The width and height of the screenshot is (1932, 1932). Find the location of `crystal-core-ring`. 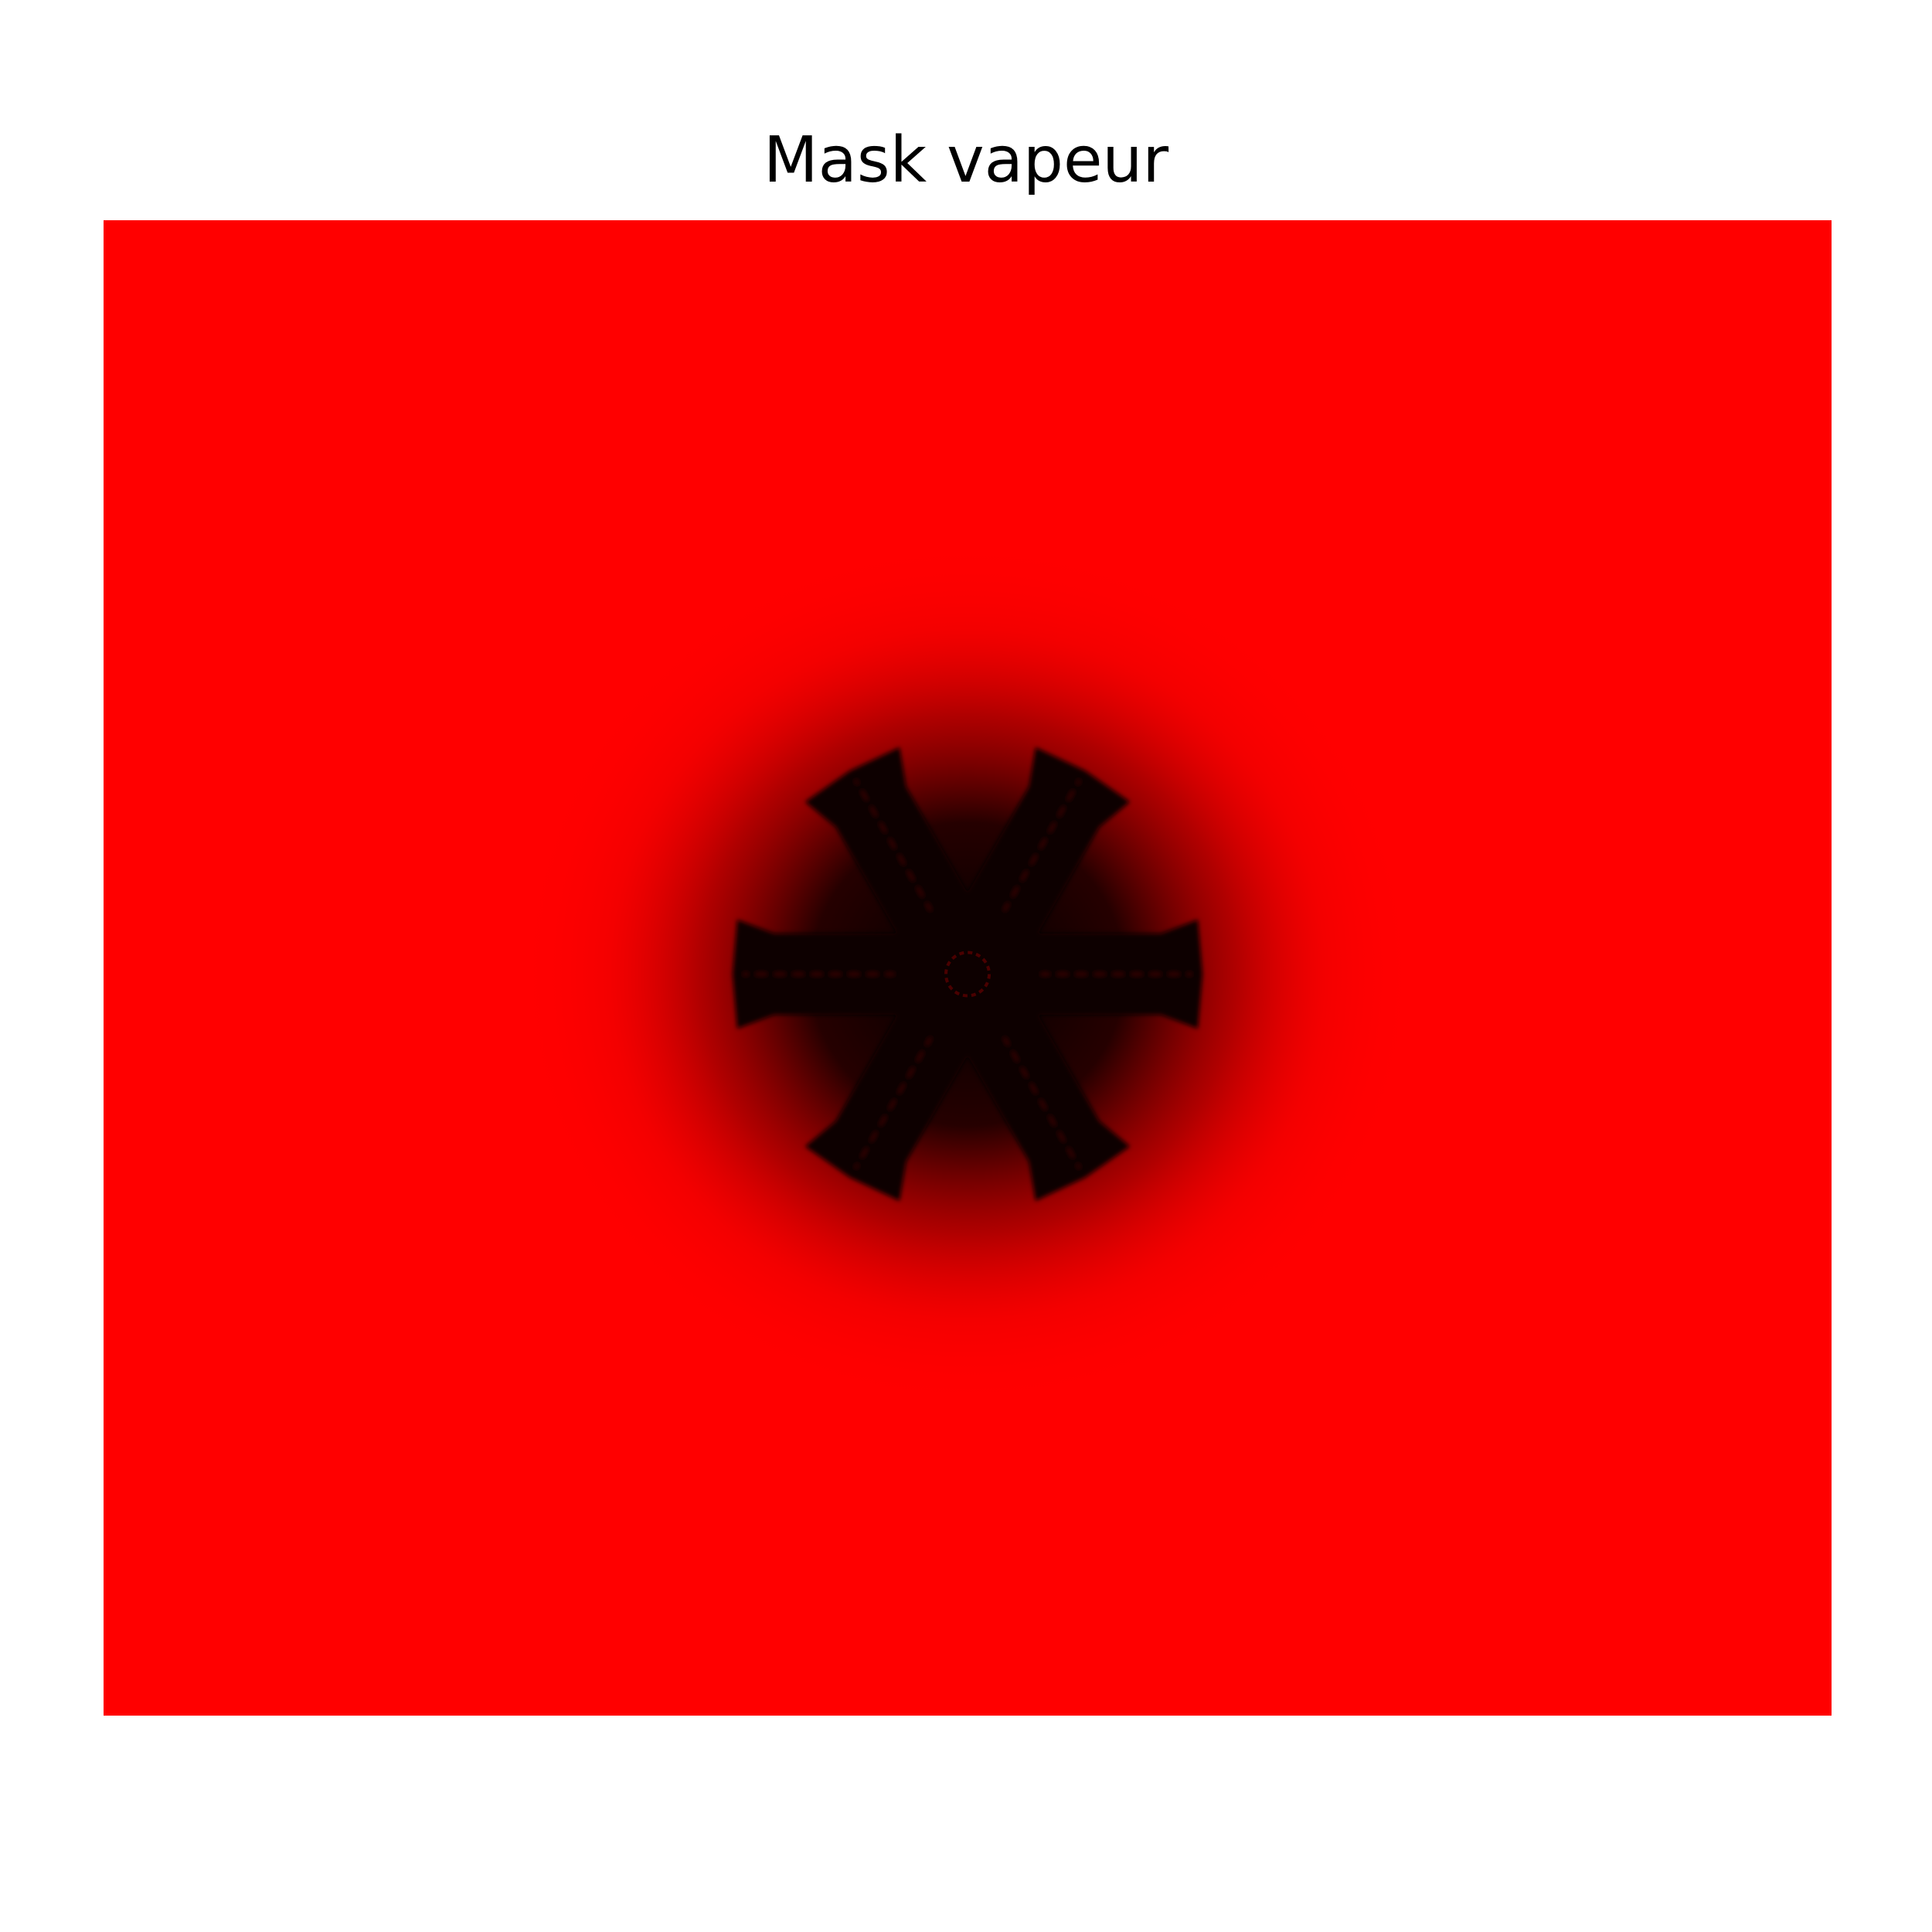

crystal-core-ring is located at coordinates (968, 975).